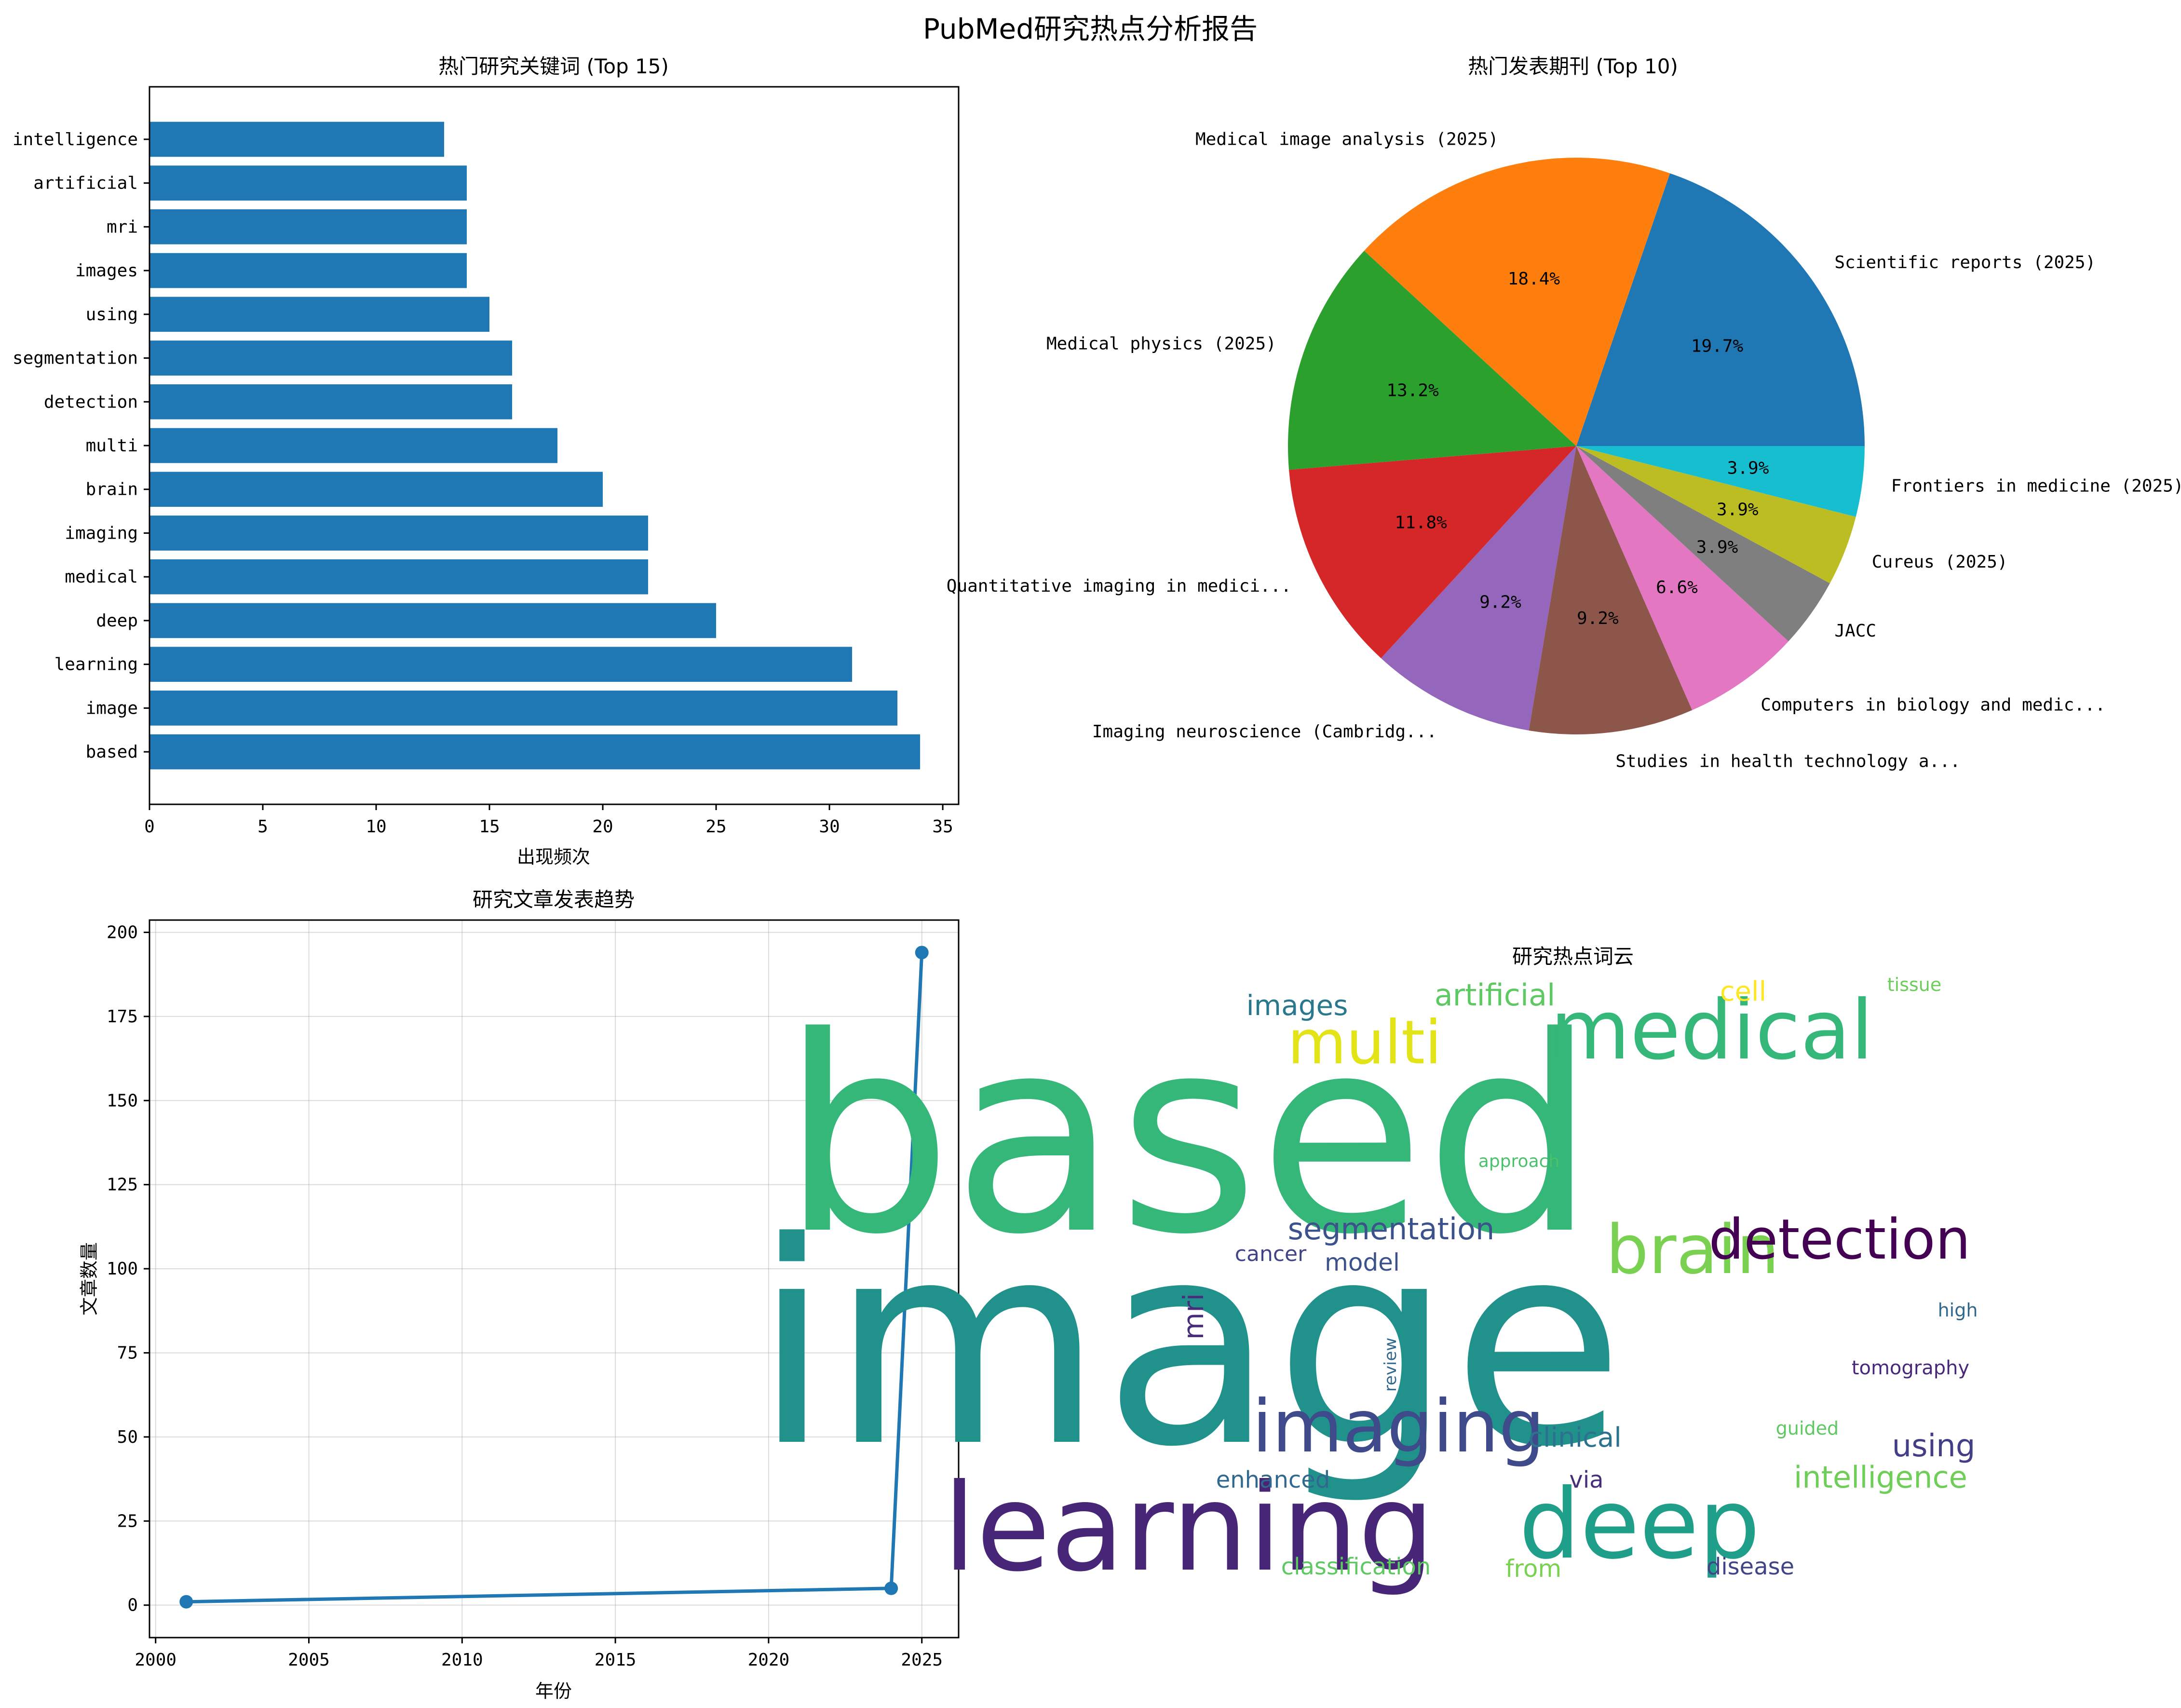 The height and width of the screenshot is (1708, 2181). I want to click on word-detection: detection, so click(1839, 1239).